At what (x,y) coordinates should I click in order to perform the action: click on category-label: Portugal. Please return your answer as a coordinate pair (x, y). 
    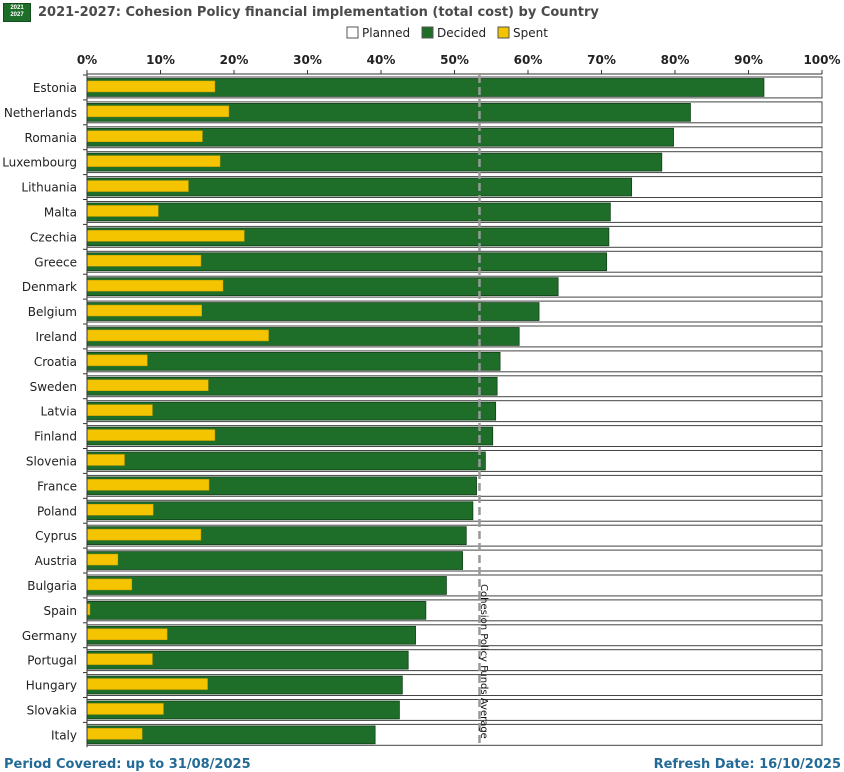
    Looking at the image, I should click on (52, 661).